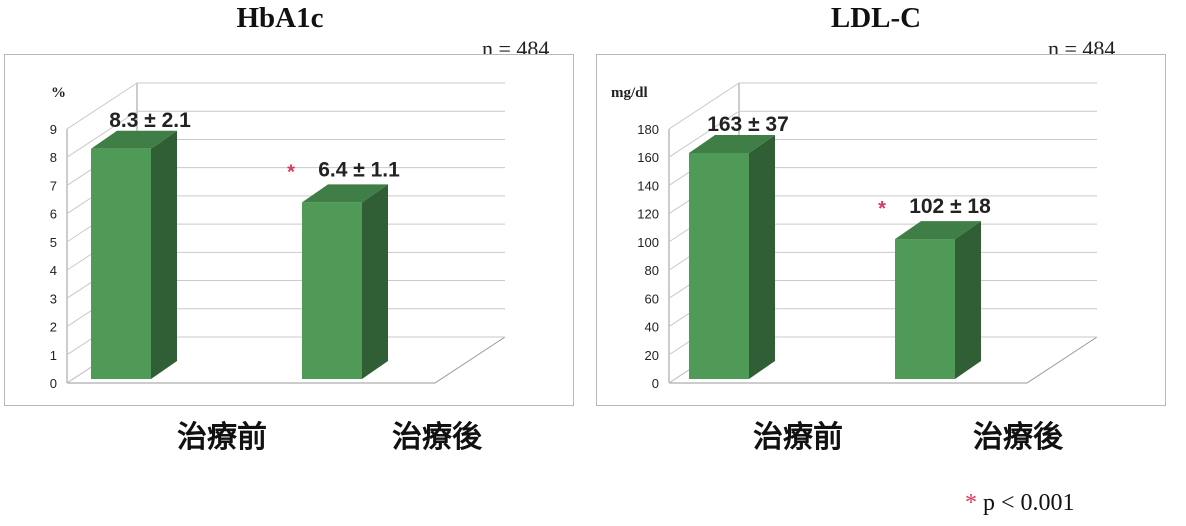 The width and height of the screenshot is (1186, 526). I want to click on y-unit-label: %, so click(58, 93).